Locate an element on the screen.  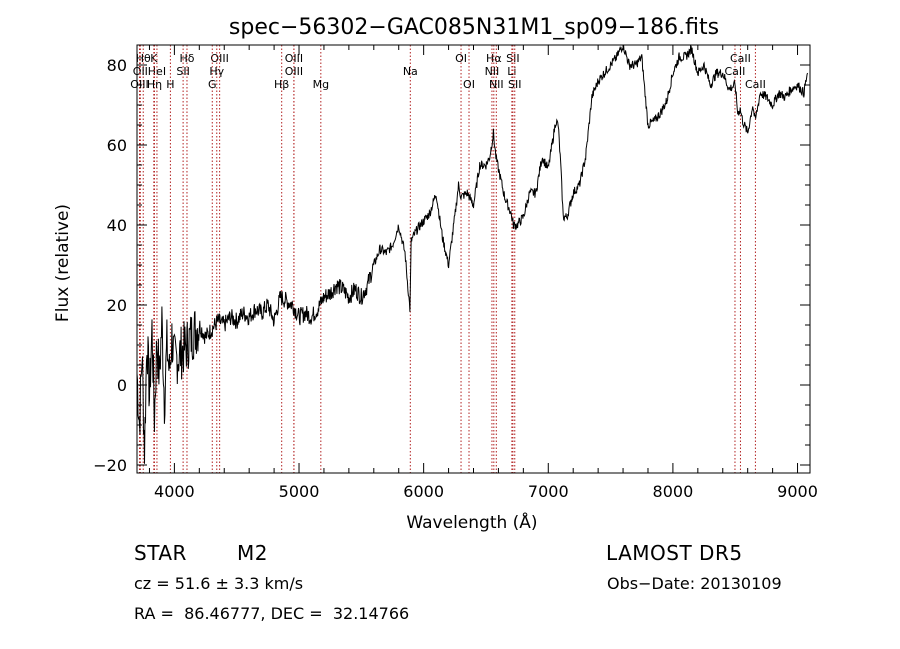
y-tick-label: 0 is located at coordinates (122, 385).